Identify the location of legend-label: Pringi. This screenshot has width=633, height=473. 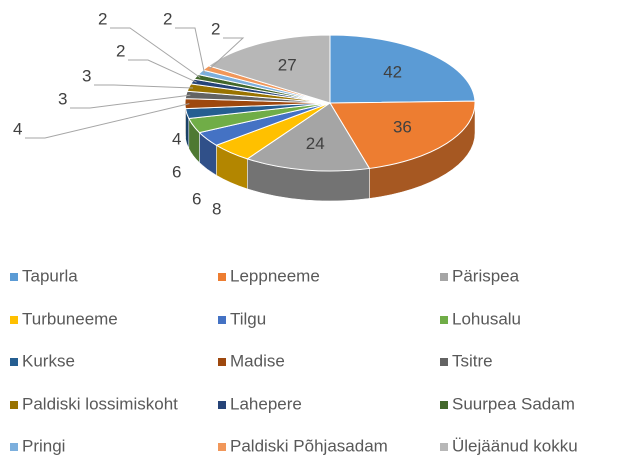
(43, 445).